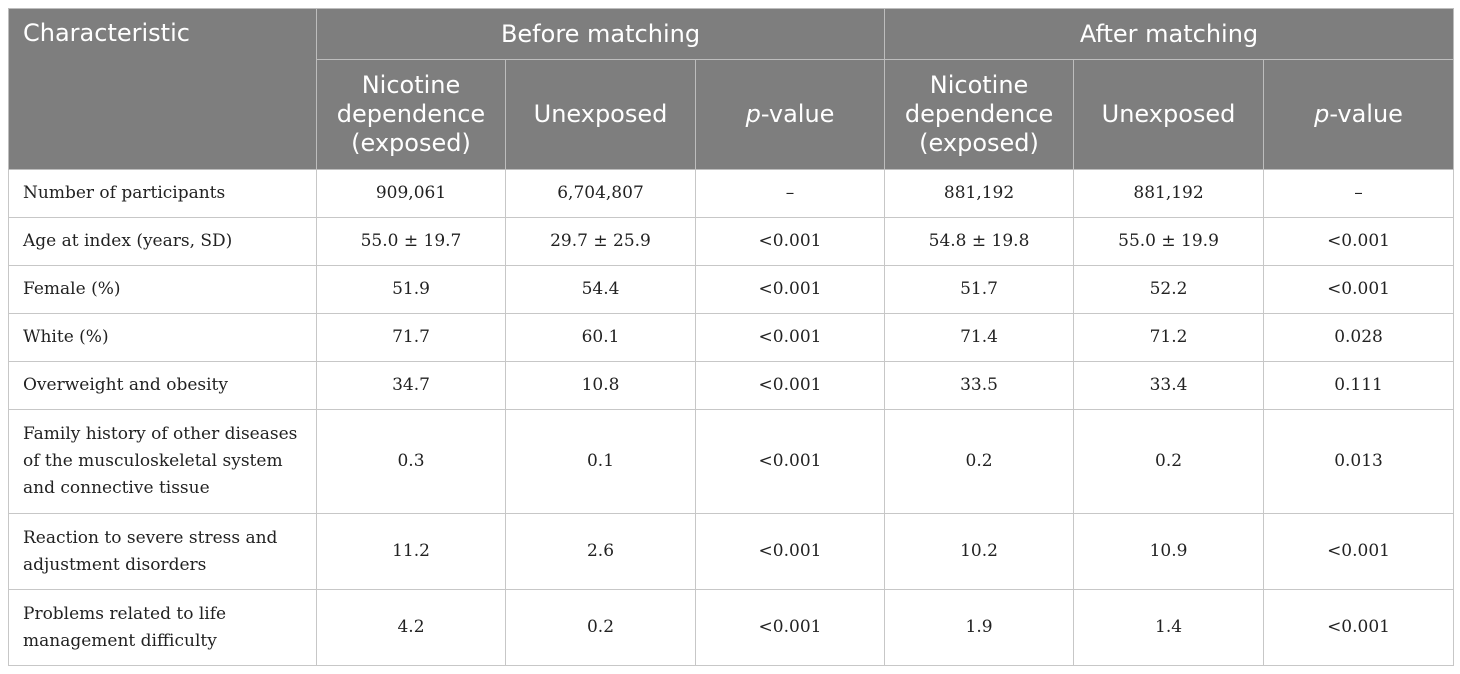 The image size is (1460, 674). Describe the element at coordinates (979, 551) in the screenshot. I see `cell-after-exposed: 10.2` at that location.